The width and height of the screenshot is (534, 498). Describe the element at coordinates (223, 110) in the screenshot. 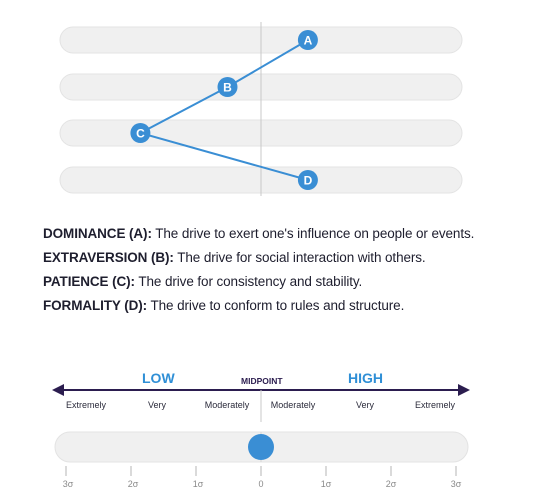

I see `trait-connector-line` at that location.